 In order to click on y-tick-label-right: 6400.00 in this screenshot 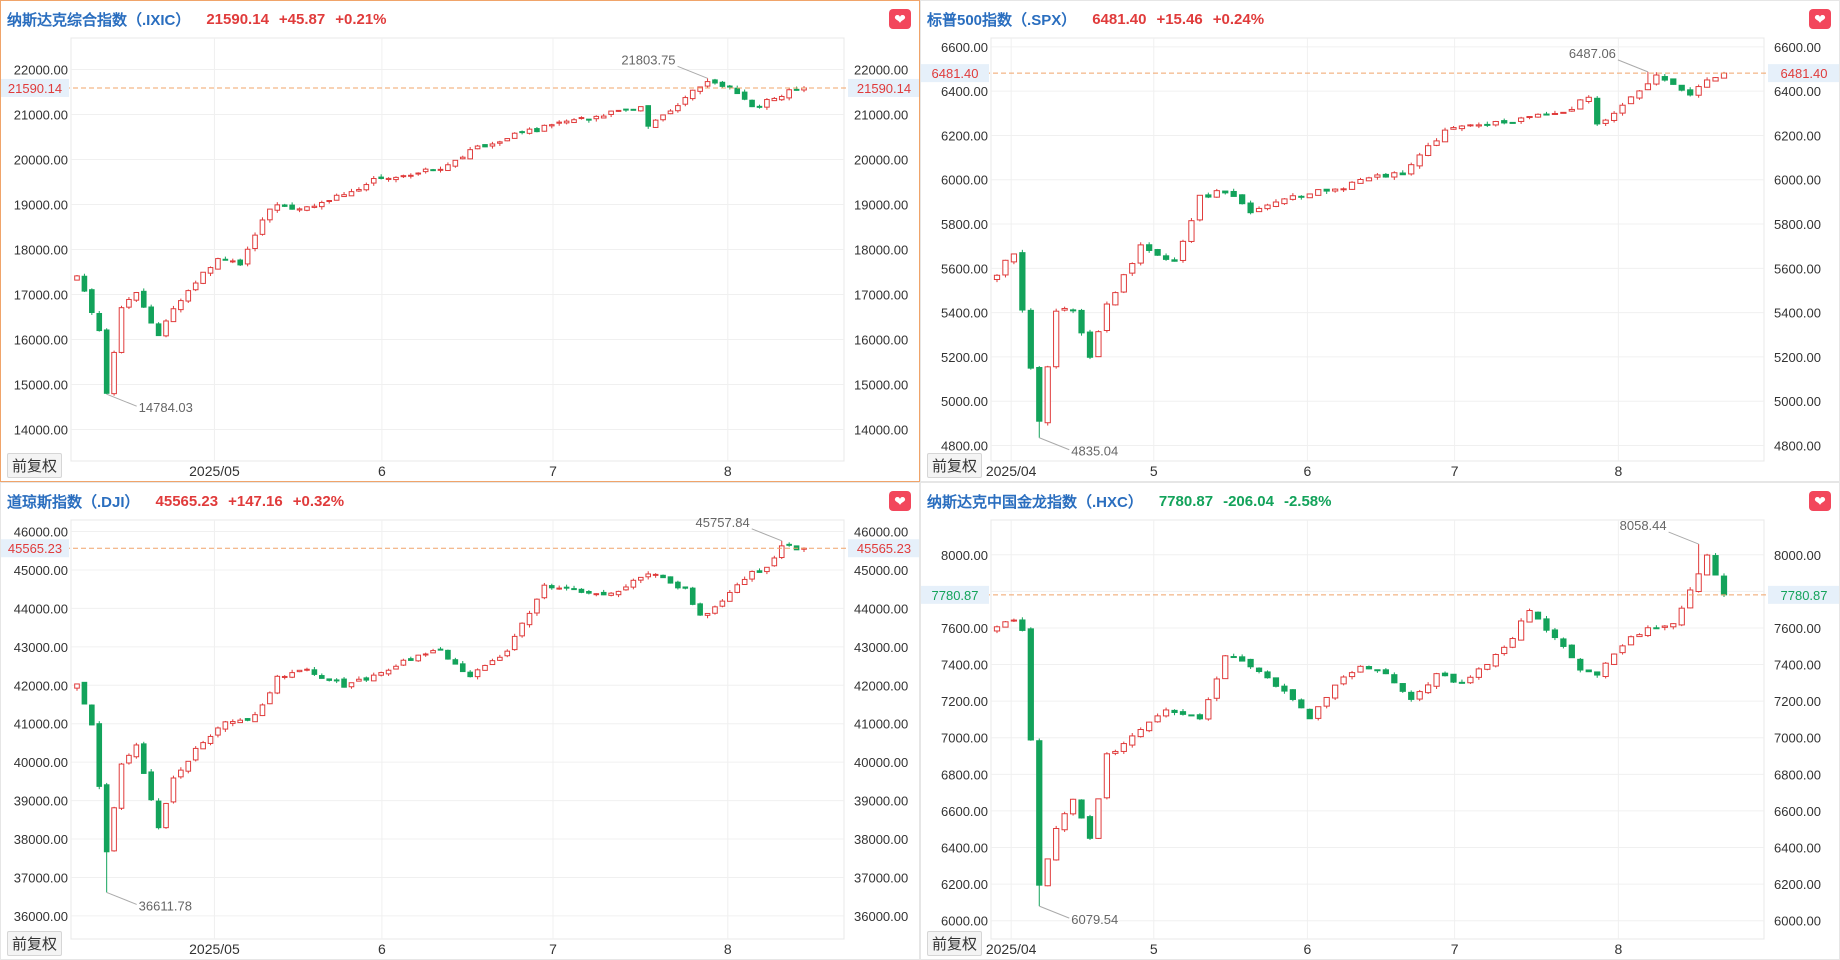, I will do `click(1797, 91)`.